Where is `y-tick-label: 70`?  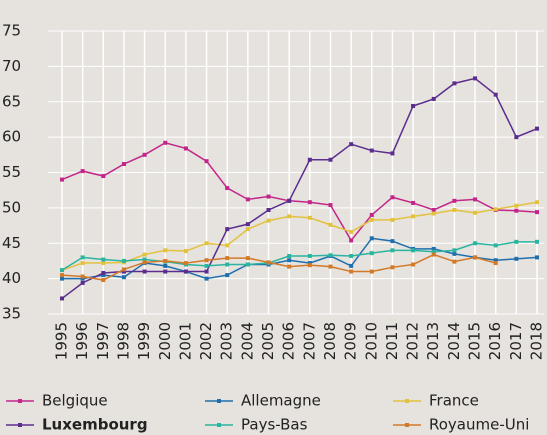
y-tick-label: 70 is located at coordinates (11, 66).